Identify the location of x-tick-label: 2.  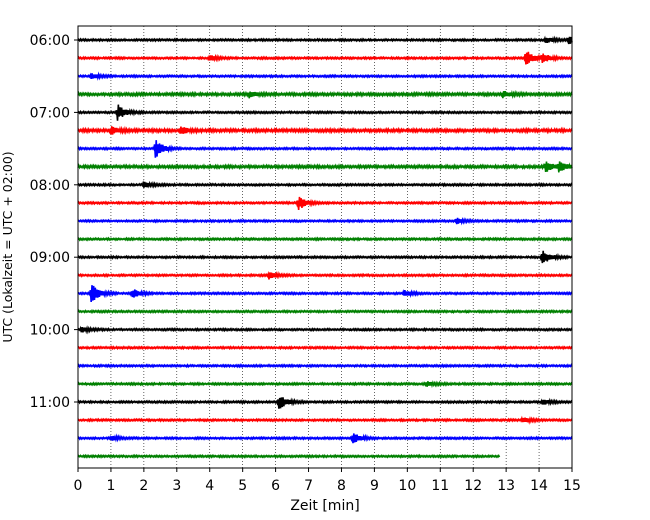
(143, 486).